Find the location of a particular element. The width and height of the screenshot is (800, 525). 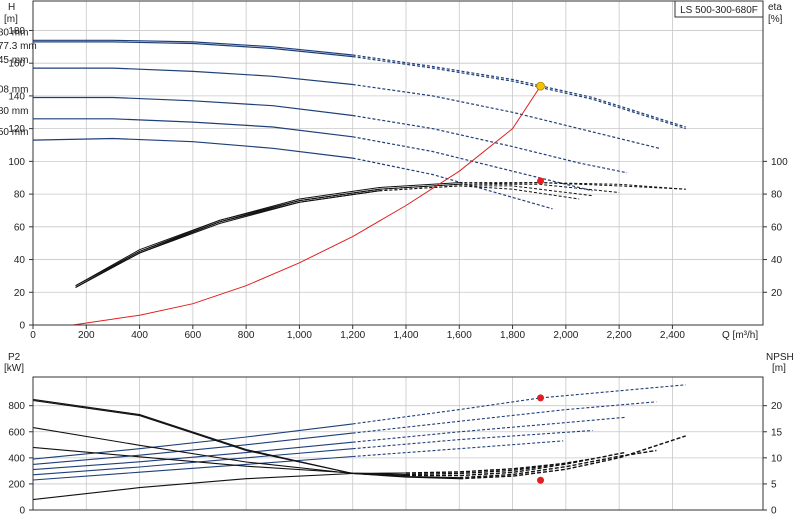

npsh-tick-label: 0 is located at coordinates (774, 511).